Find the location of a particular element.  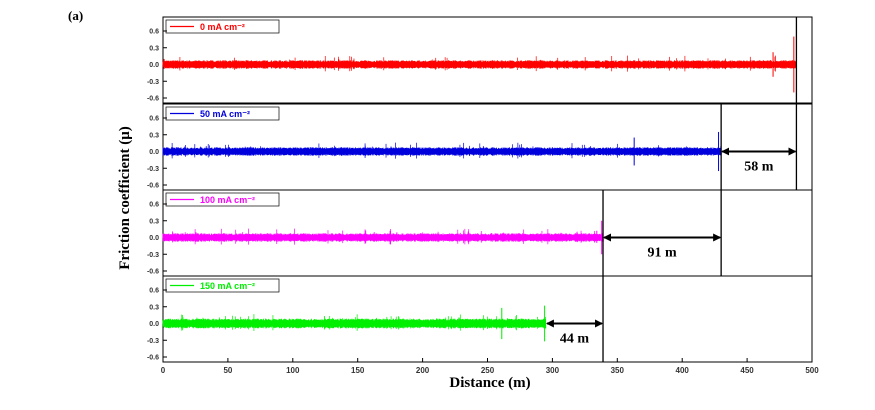

x-axis-title: Distance (m) is located at coordinates (489, 383).